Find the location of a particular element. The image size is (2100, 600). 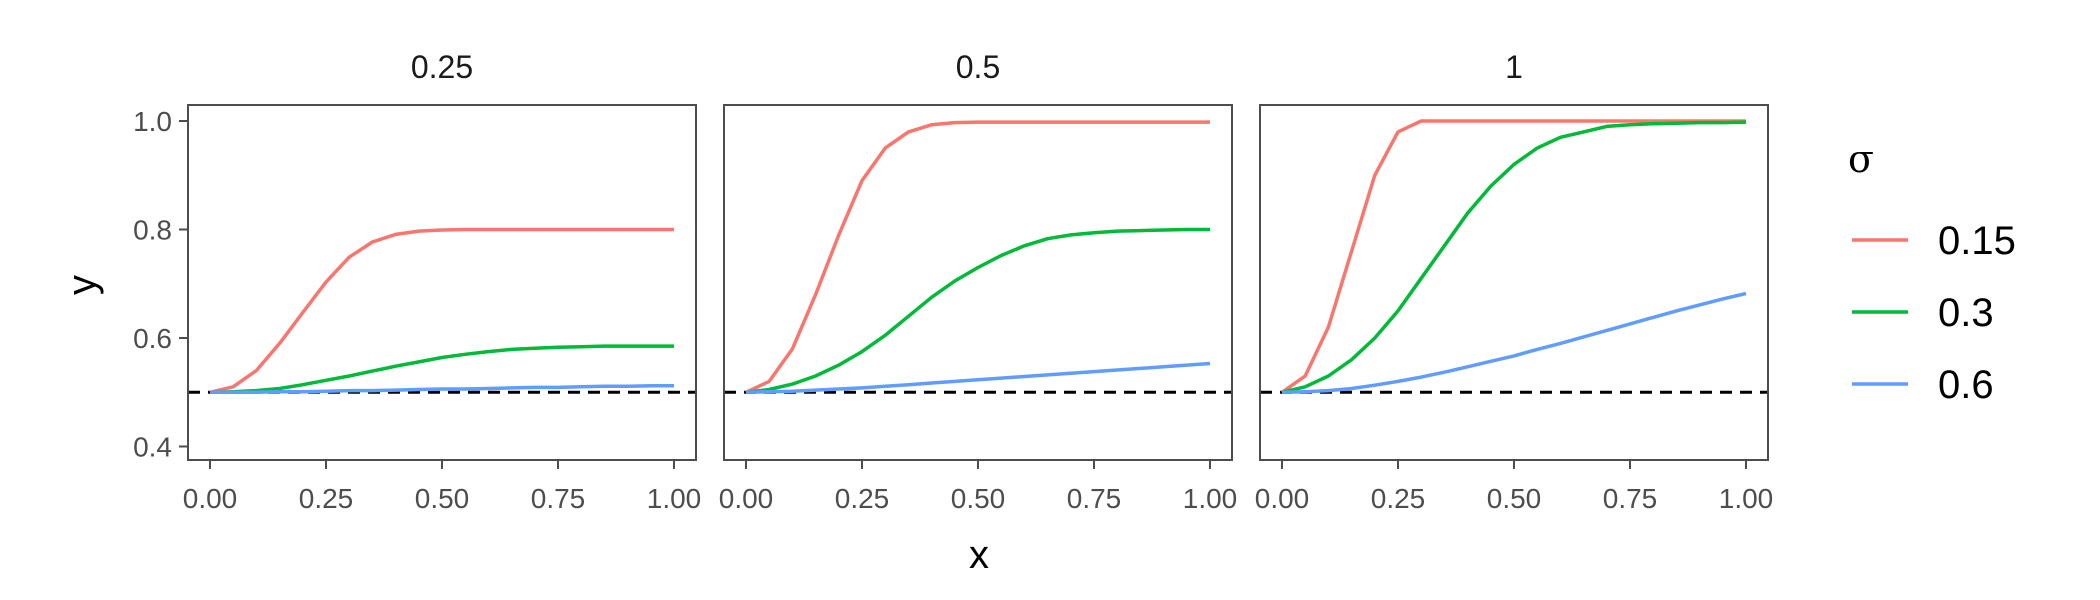

legend-label: 0.3 is located at coordinates (1966, 313).